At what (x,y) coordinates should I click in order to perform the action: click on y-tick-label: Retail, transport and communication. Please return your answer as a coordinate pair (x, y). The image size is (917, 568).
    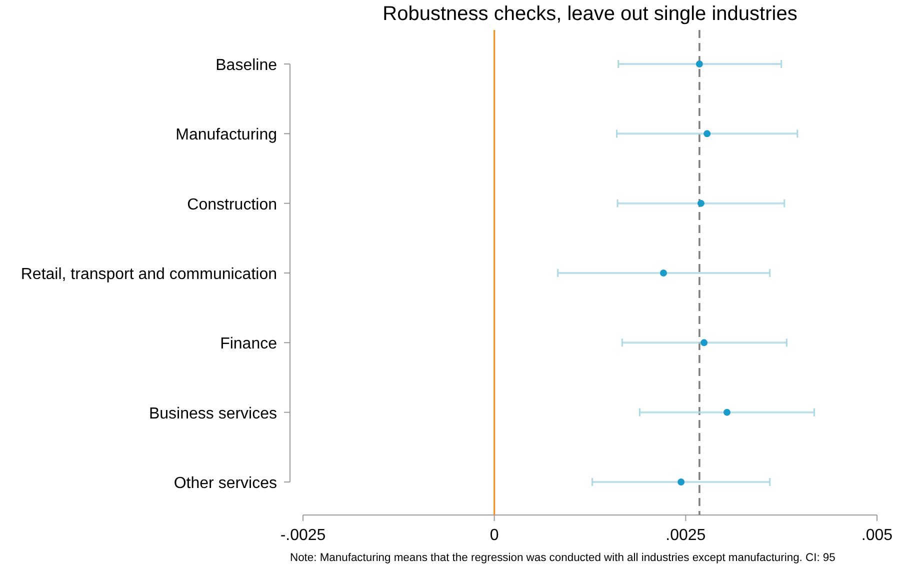
    Looking at the image, I should click on (148, 274).